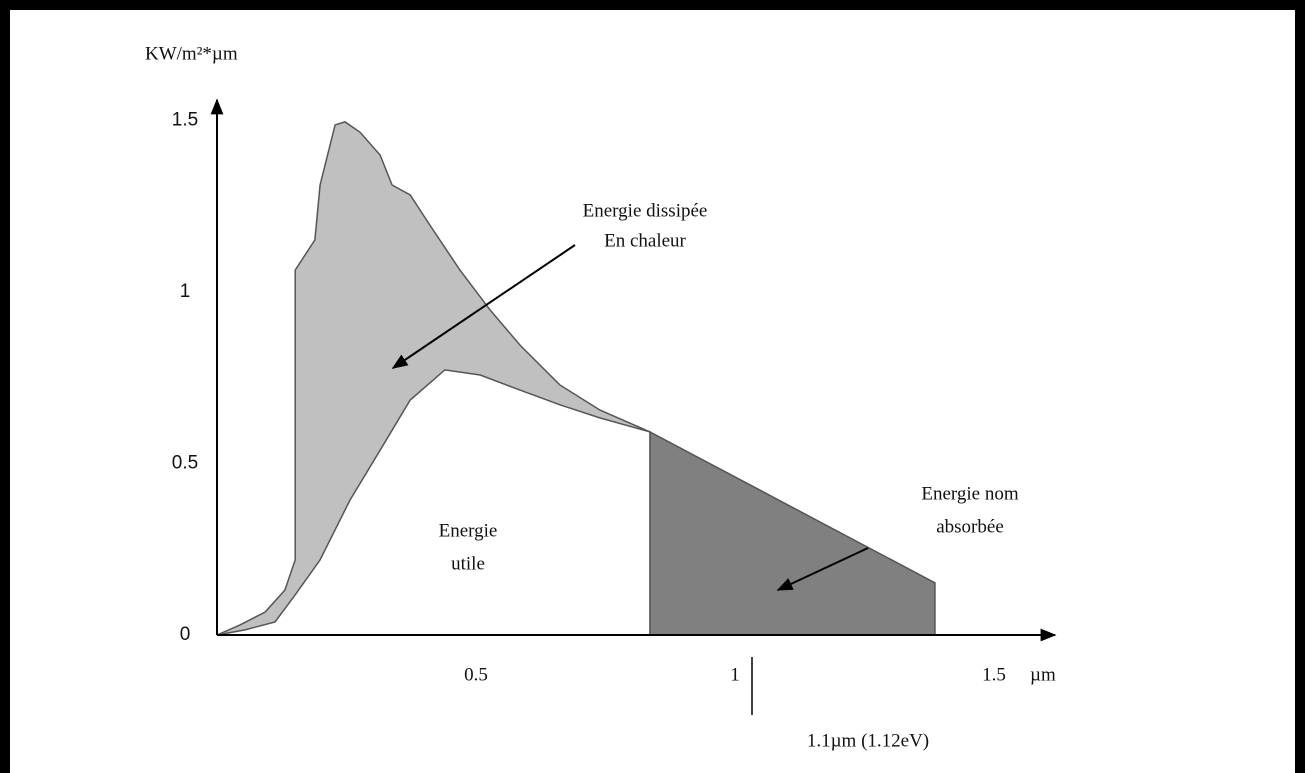  Describe the element at coordinates (185, 120) in the screenshot. I see `y-tick-label: 1.5` at that location.